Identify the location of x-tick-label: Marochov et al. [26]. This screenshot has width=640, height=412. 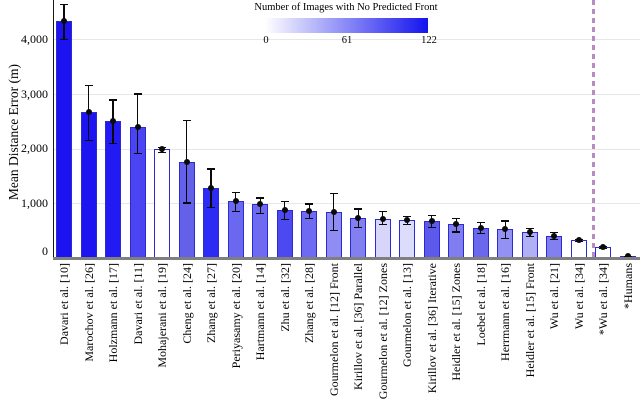
(89, 337).